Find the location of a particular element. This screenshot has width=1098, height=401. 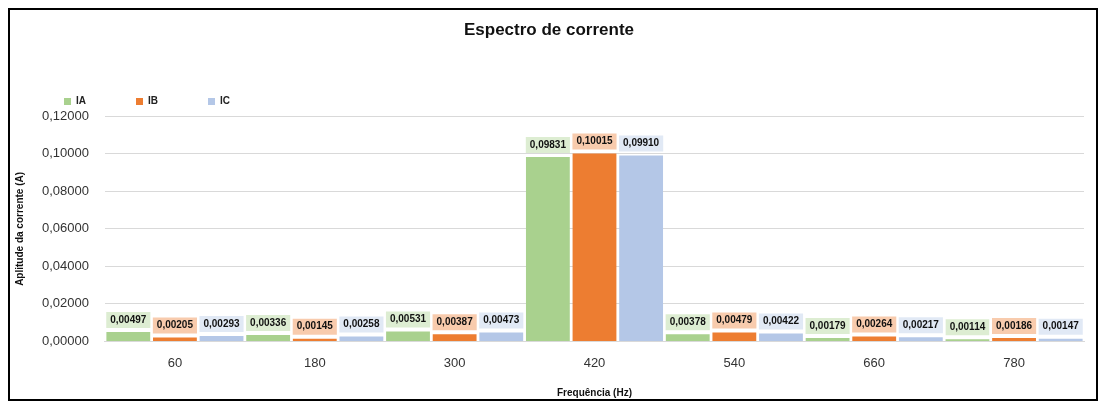

y-tick-label: 0,04000 is located at coordinates (65, 265).